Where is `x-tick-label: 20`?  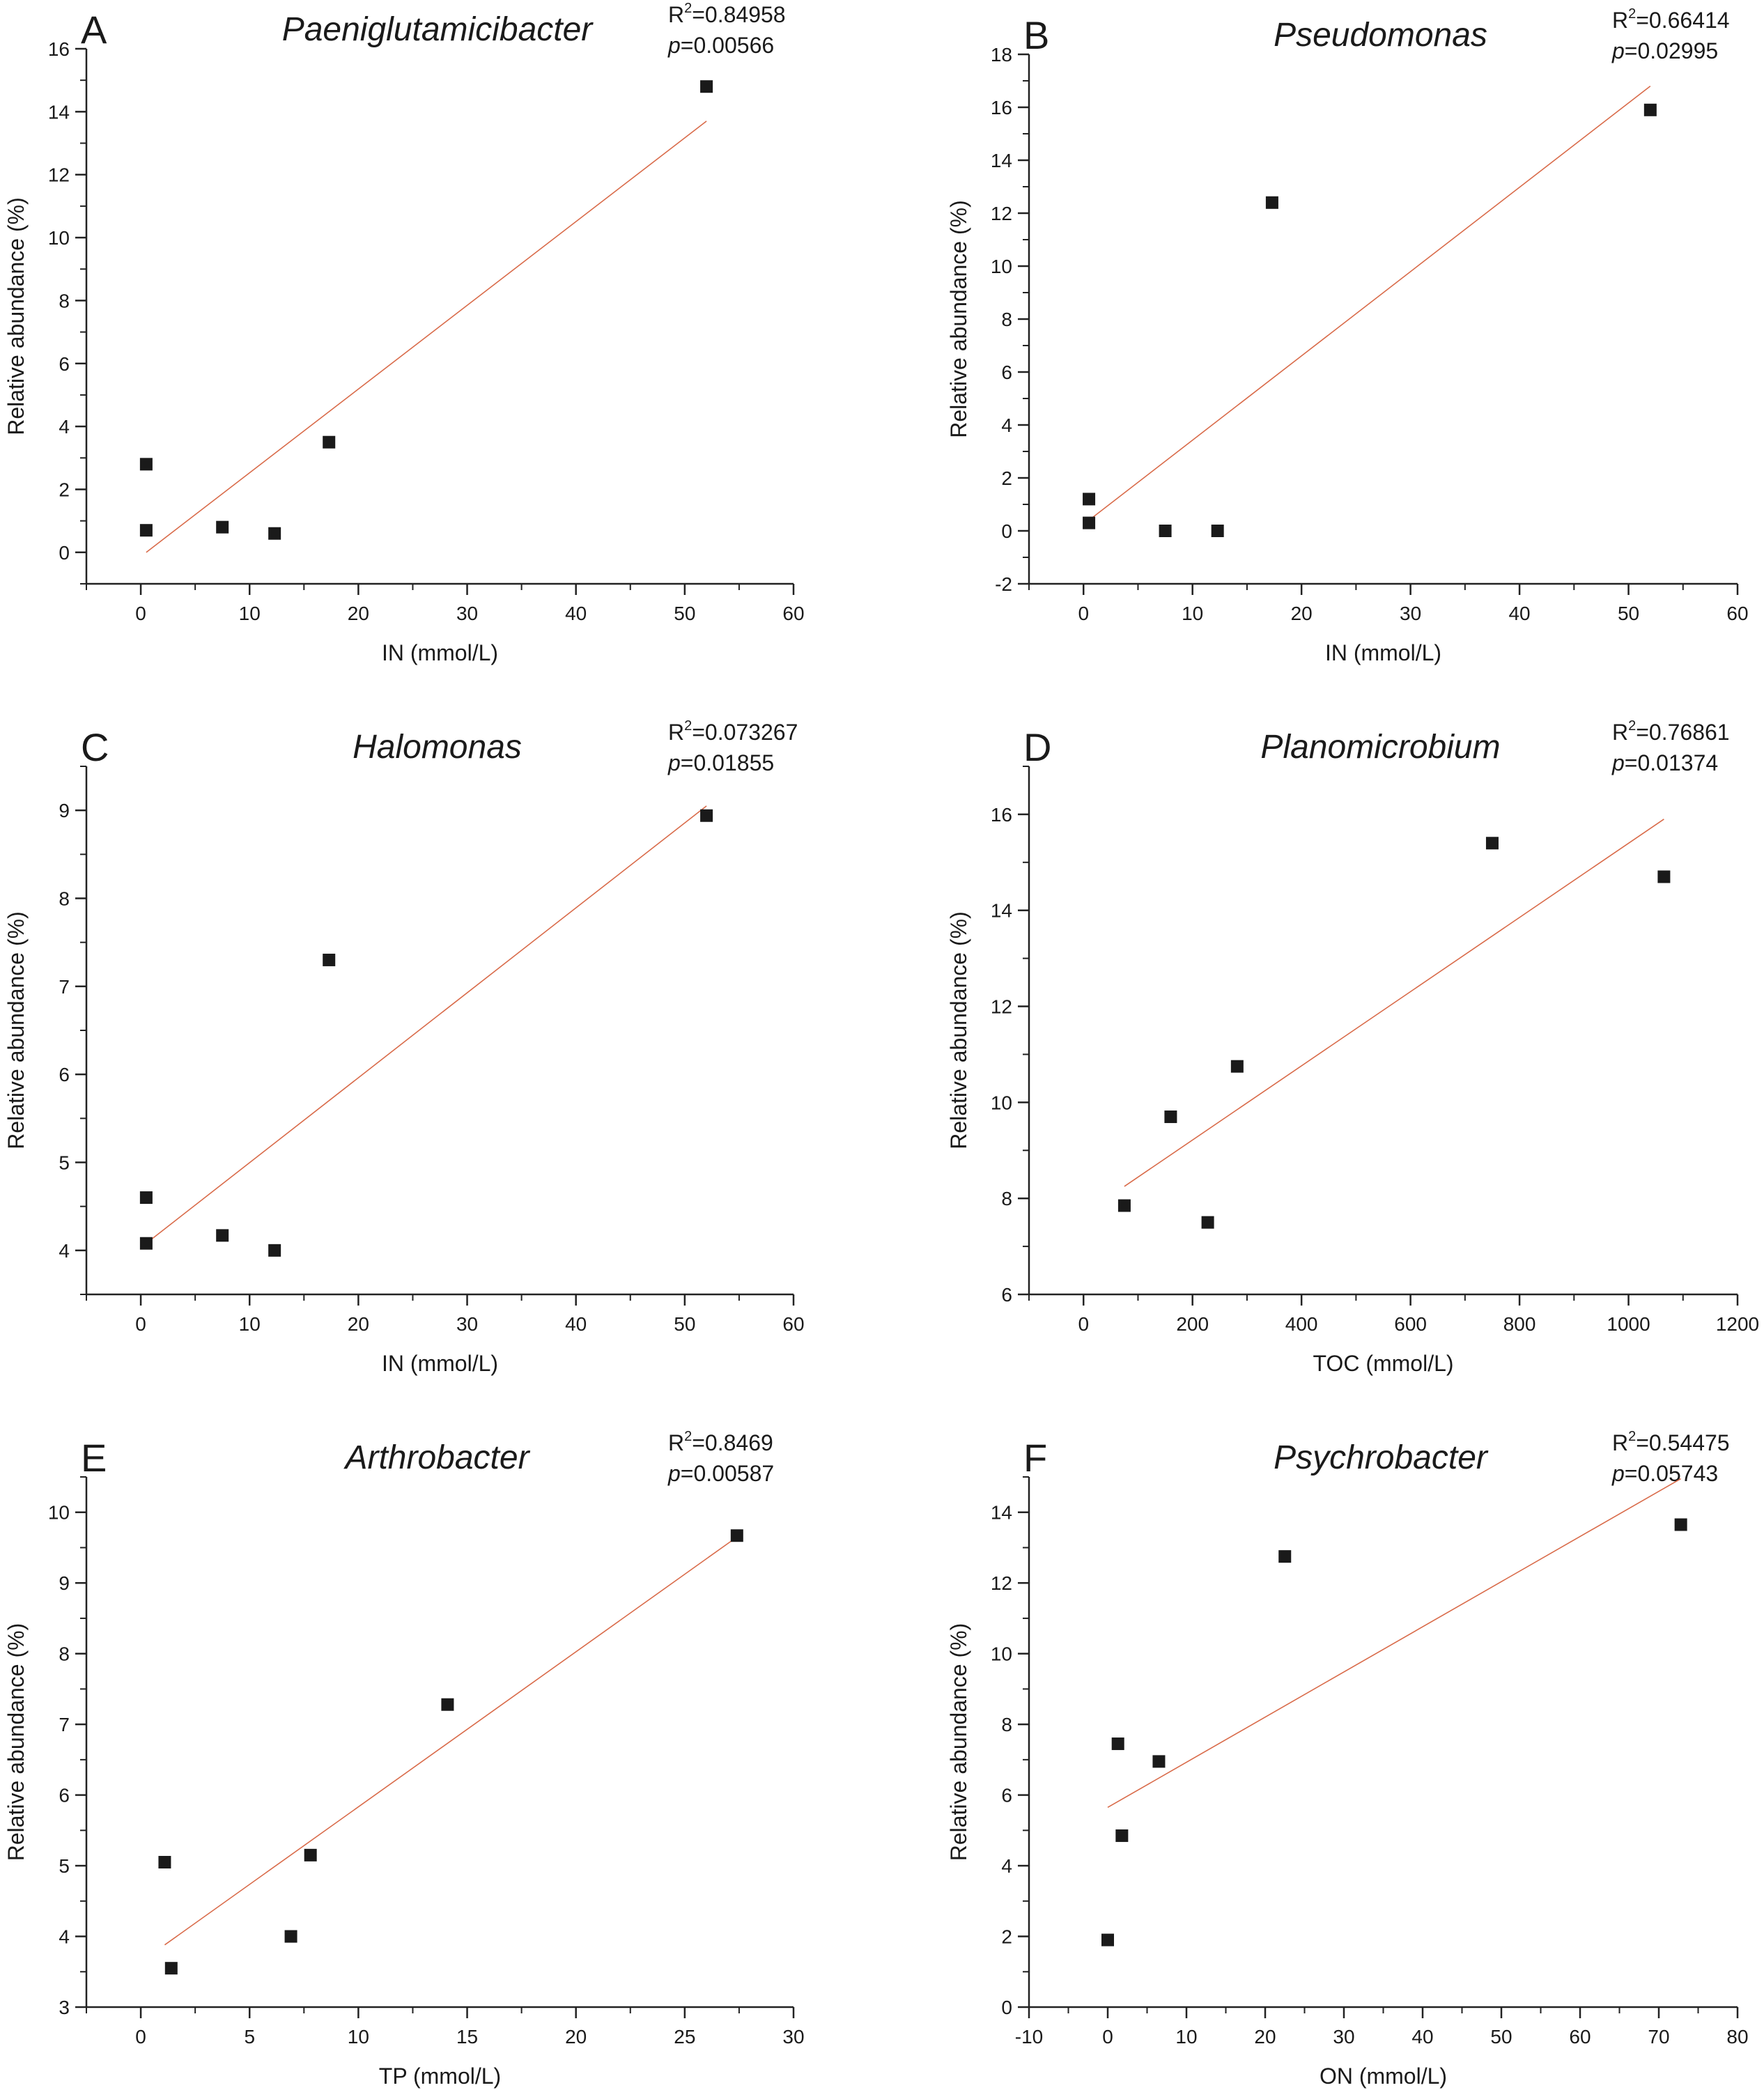 x-tick-label: 20 is located at coordinates (358, 613).